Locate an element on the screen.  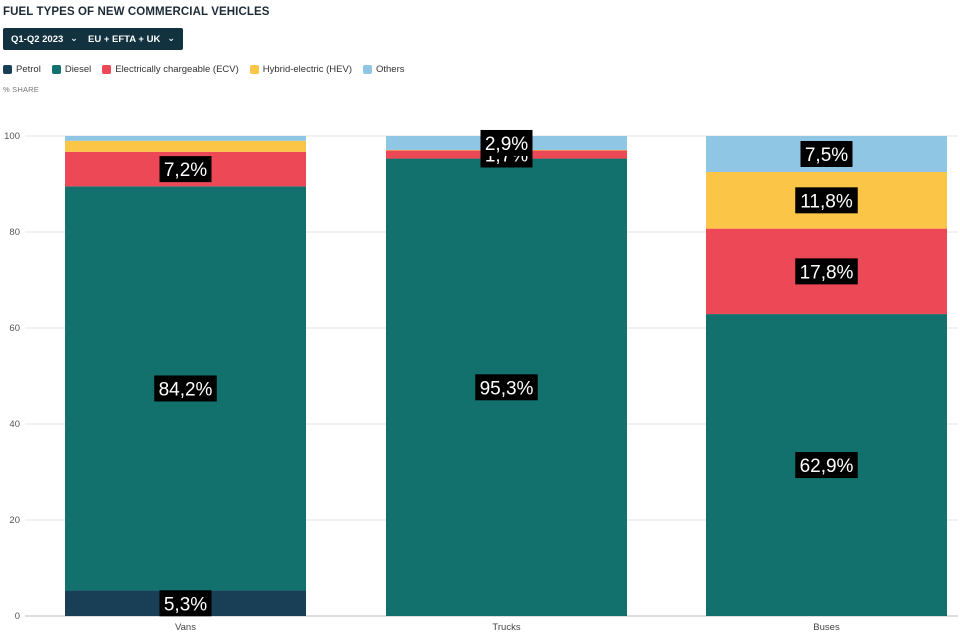
data-label-text: 7,2% is located at coordinates (185, 170).